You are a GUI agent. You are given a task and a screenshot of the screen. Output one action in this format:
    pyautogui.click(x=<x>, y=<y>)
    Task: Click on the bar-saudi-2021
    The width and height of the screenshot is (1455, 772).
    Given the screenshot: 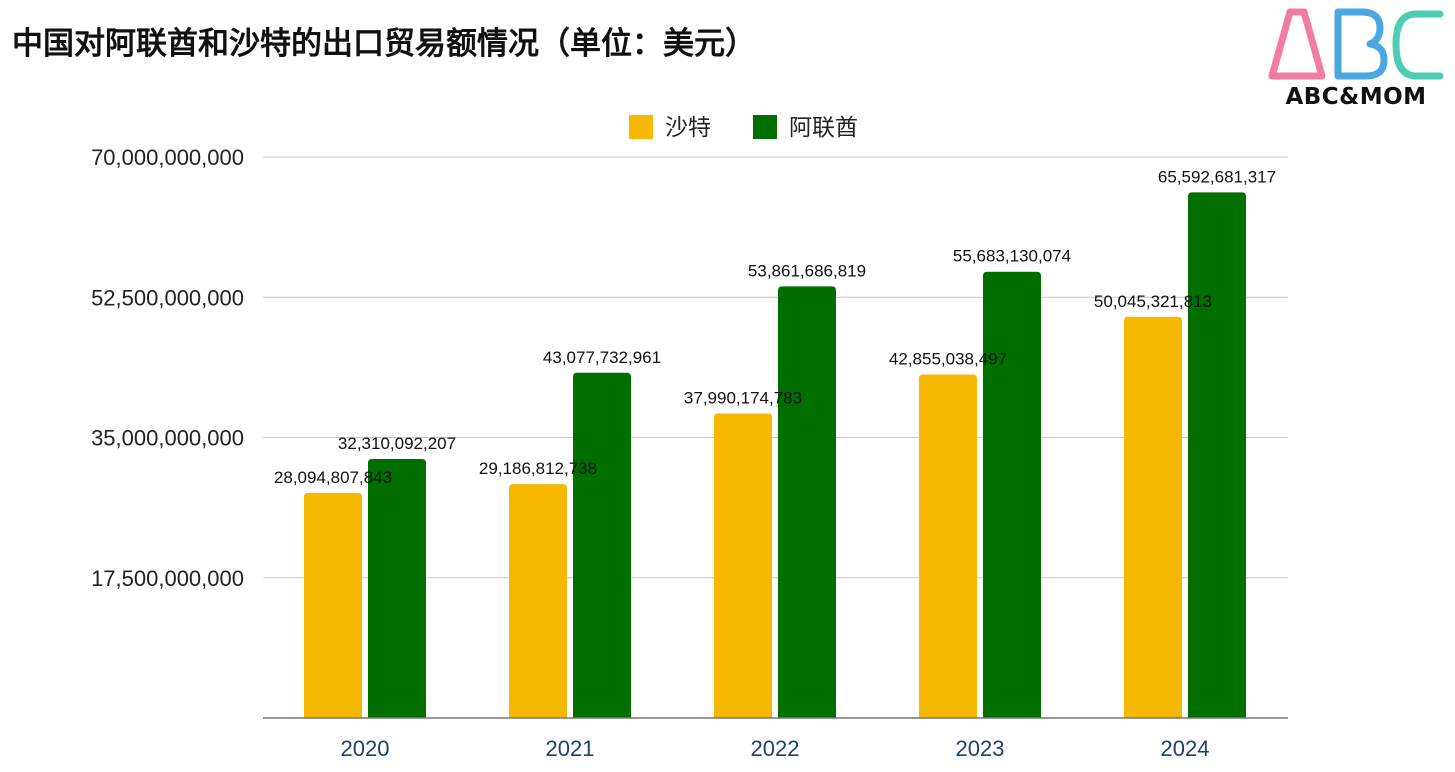 What is the action you would take?
    pyautogui.click(x=538, y=601)
    